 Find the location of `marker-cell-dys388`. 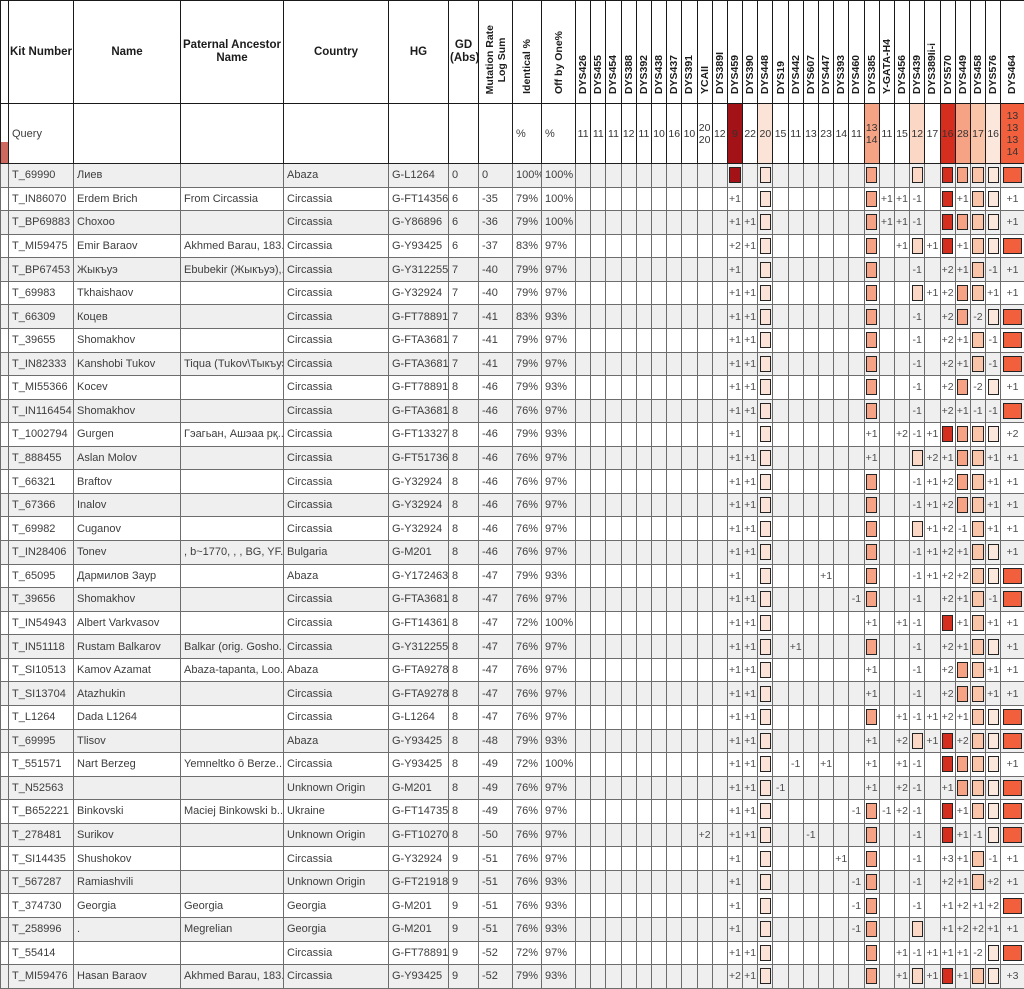

marker-cell-dys388 is located at coordinates (628, 835).